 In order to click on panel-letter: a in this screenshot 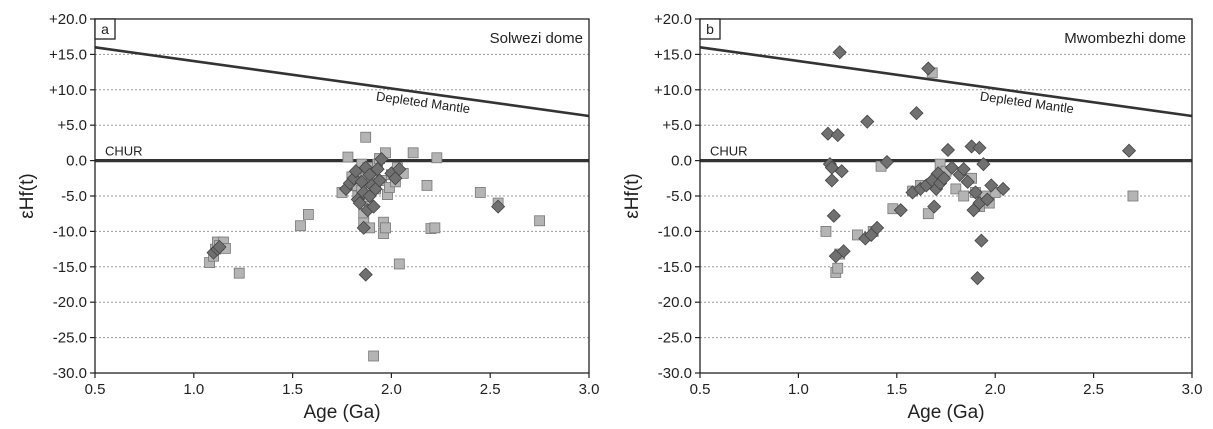, I will do `click(105, 29)`.